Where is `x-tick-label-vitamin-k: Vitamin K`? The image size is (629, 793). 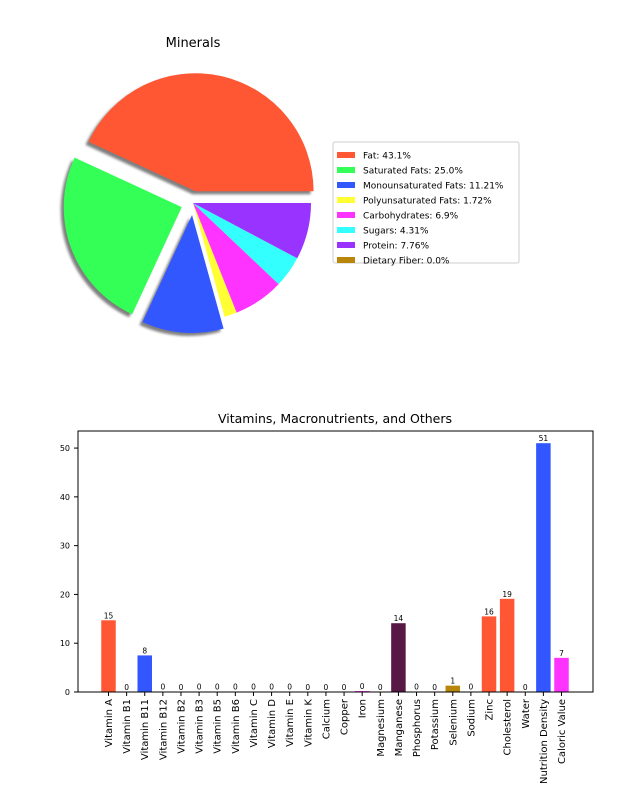 x-tick-label-vitamin-k: Vitamin K is located at coordinates (308, 723).